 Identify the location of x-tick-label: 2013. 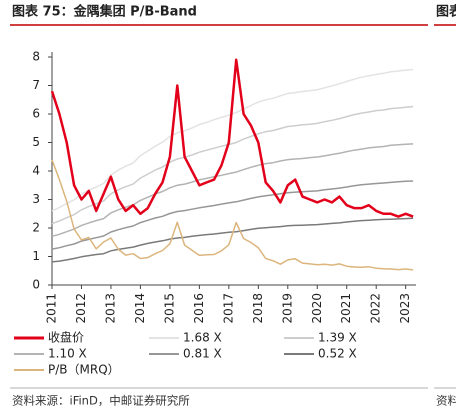
(110, 308).